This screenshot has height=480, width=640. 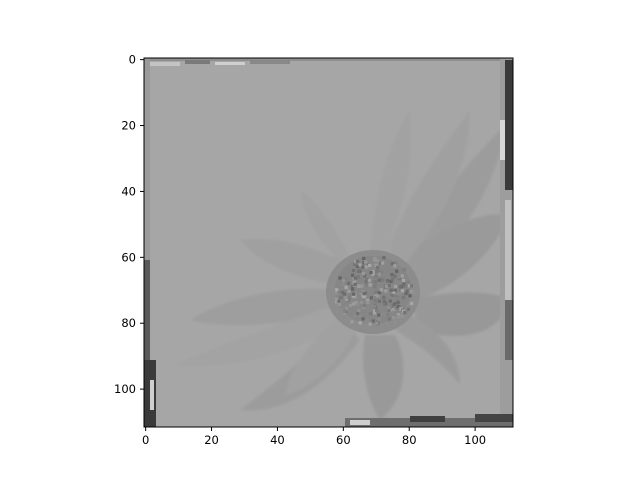 I want to click on x-tick-label: 40, so click(x=277, y=440).